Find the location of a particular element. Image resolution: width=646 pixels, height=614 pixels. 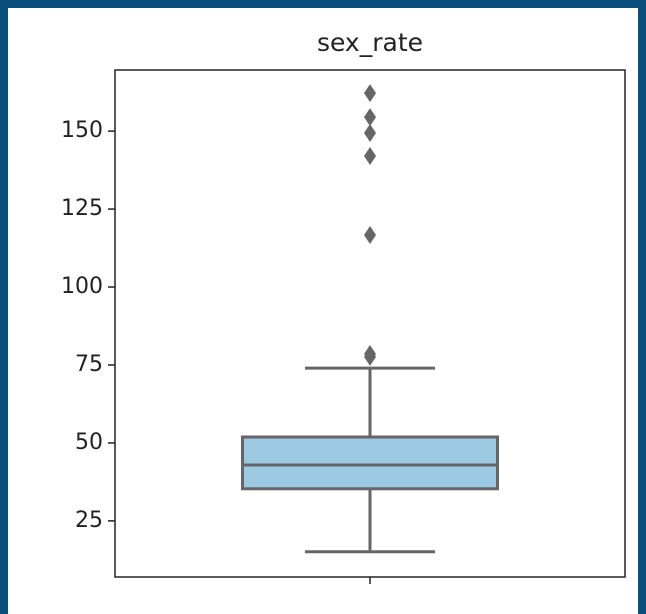

y-tick-label: 100 is located at coordinates (82, 286).